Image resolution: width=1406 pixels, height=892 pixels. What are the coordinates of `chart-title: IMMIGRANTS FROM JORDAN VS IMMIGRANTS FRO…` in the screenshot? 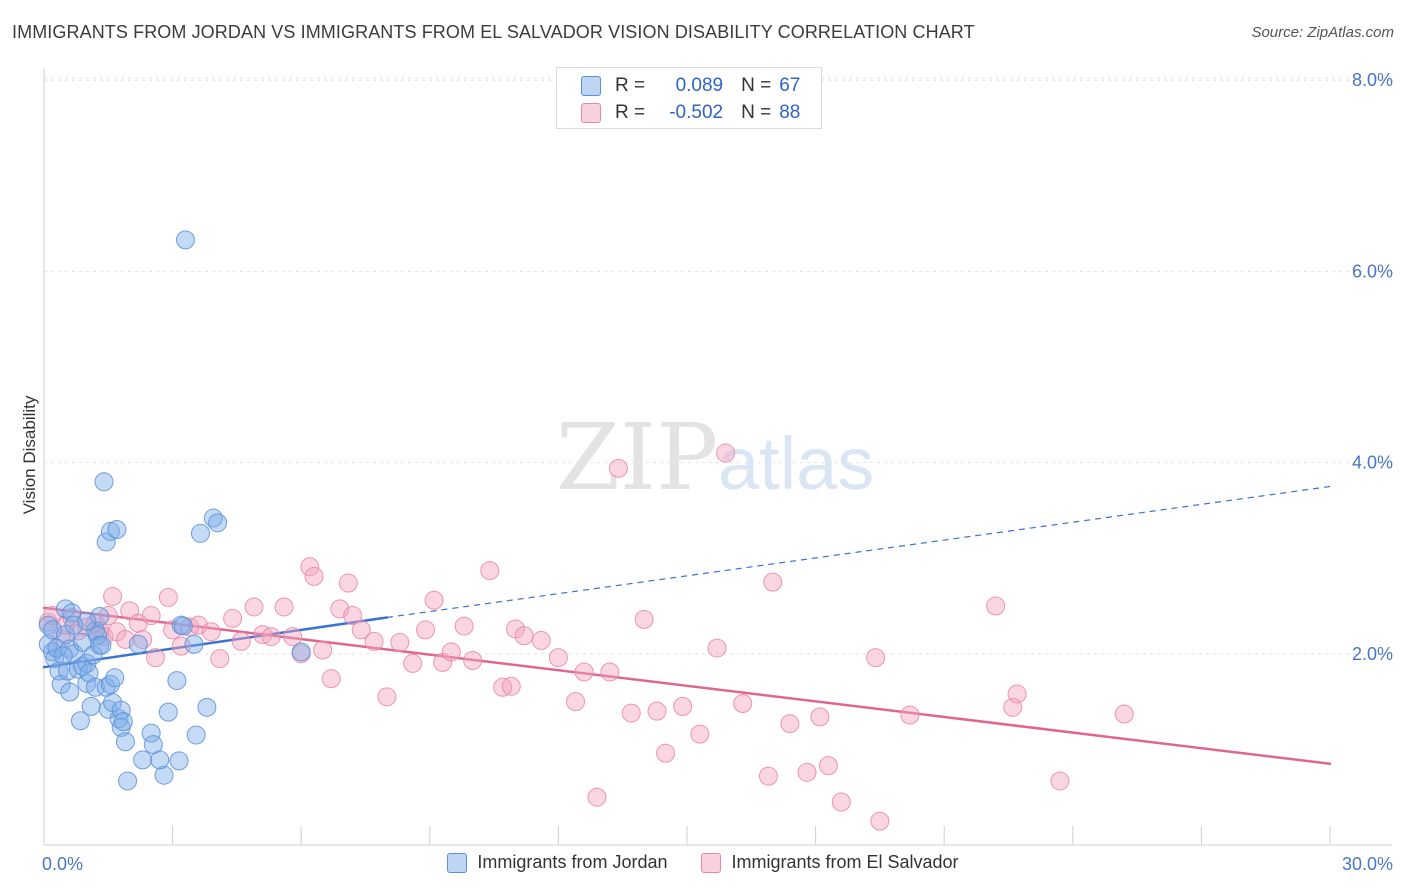 It's located at (493, 32).